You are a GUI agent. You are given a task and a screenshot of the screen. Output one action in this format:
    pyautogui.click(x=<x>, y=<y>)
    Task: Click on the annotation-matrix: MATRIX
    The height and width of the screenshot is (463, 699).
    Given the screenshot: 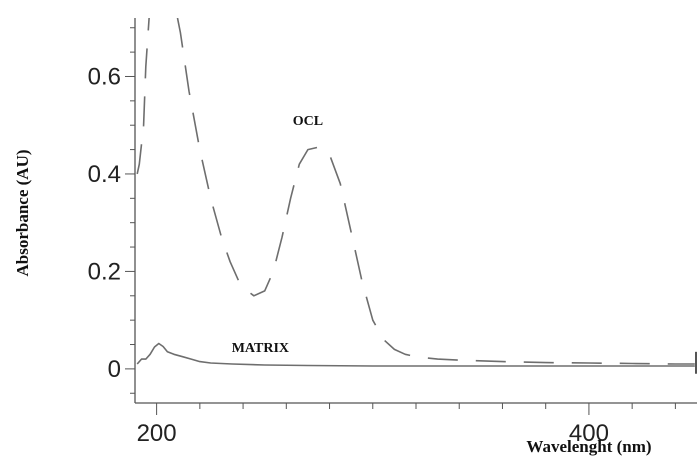 What is the action you would take?
    pyautogui.click(x=260, y=348)
    